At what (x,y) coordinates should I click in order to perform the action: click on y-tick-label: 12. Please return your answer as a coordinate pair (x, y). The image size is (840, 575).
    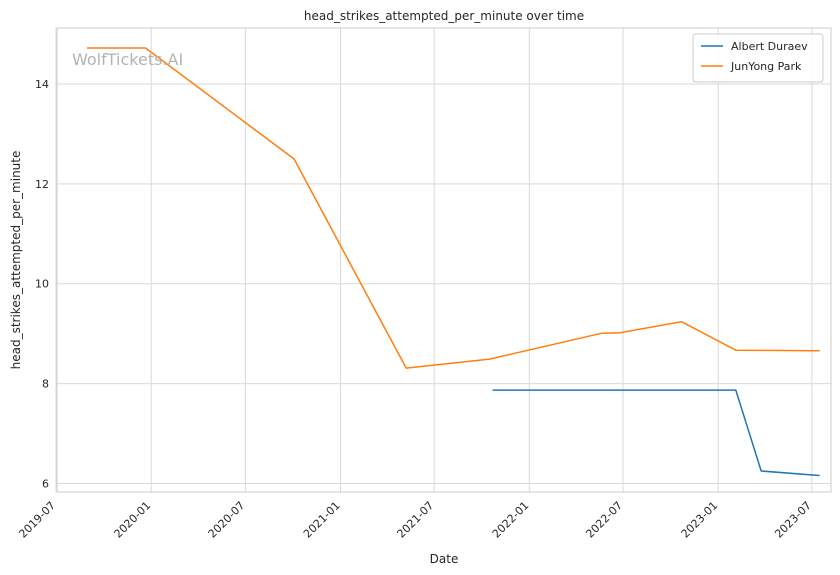
    Looking at the image, I should click on (42, 184).